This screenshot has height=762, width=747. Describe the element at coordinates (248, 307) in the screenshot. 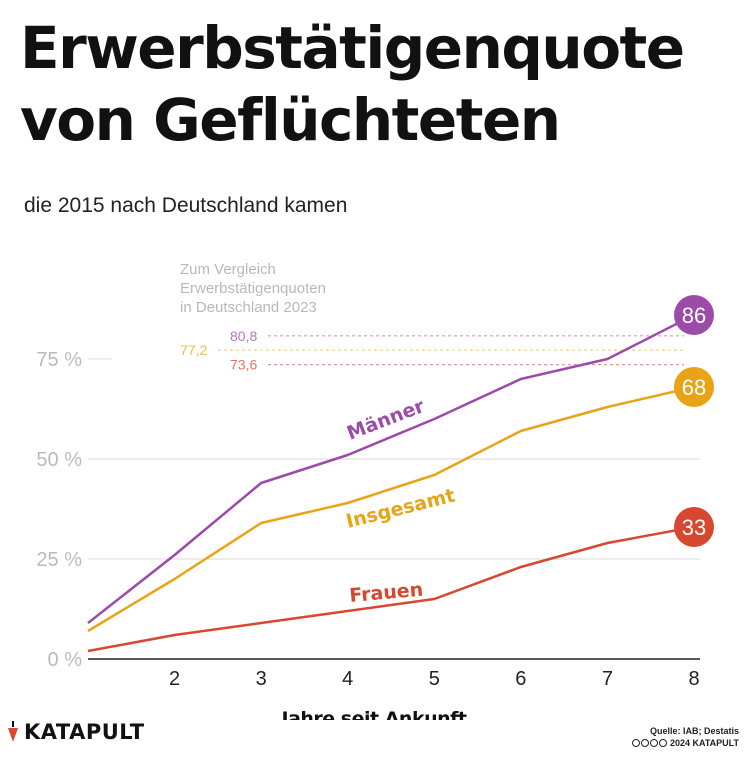

I see `reference-note-line: in Deutschland 2023` at that location.